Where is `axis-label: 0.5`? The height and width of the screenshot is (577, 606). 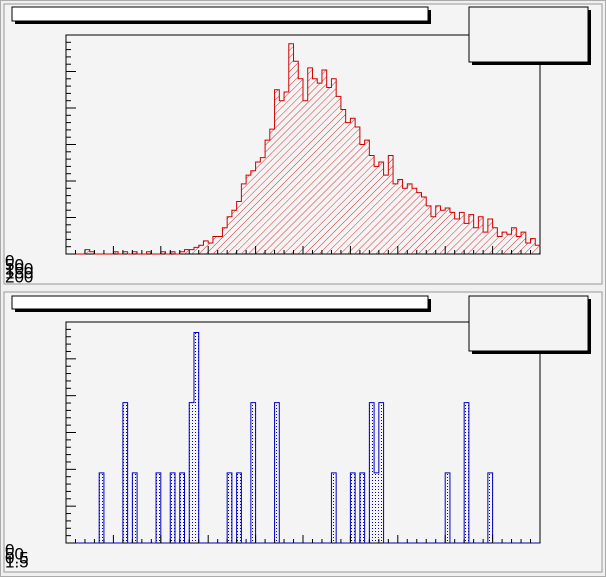
axis-label: 0.5 is located at coordinates (17, 557).